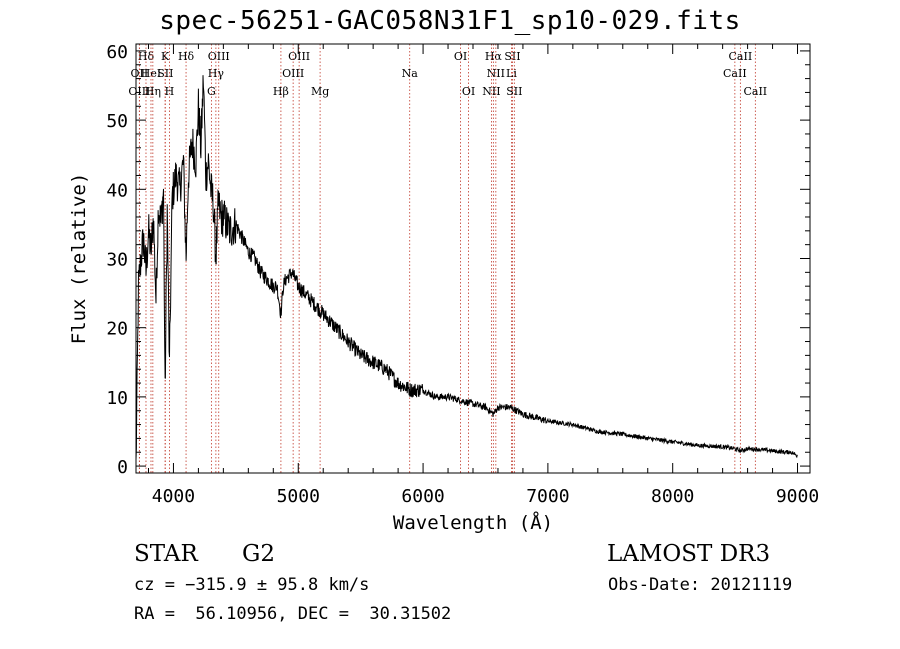 This screenshot has width=900, height=649. Describe the element at coordinates (165, 56) in the screenshot. I see `line-label: K` at that location.